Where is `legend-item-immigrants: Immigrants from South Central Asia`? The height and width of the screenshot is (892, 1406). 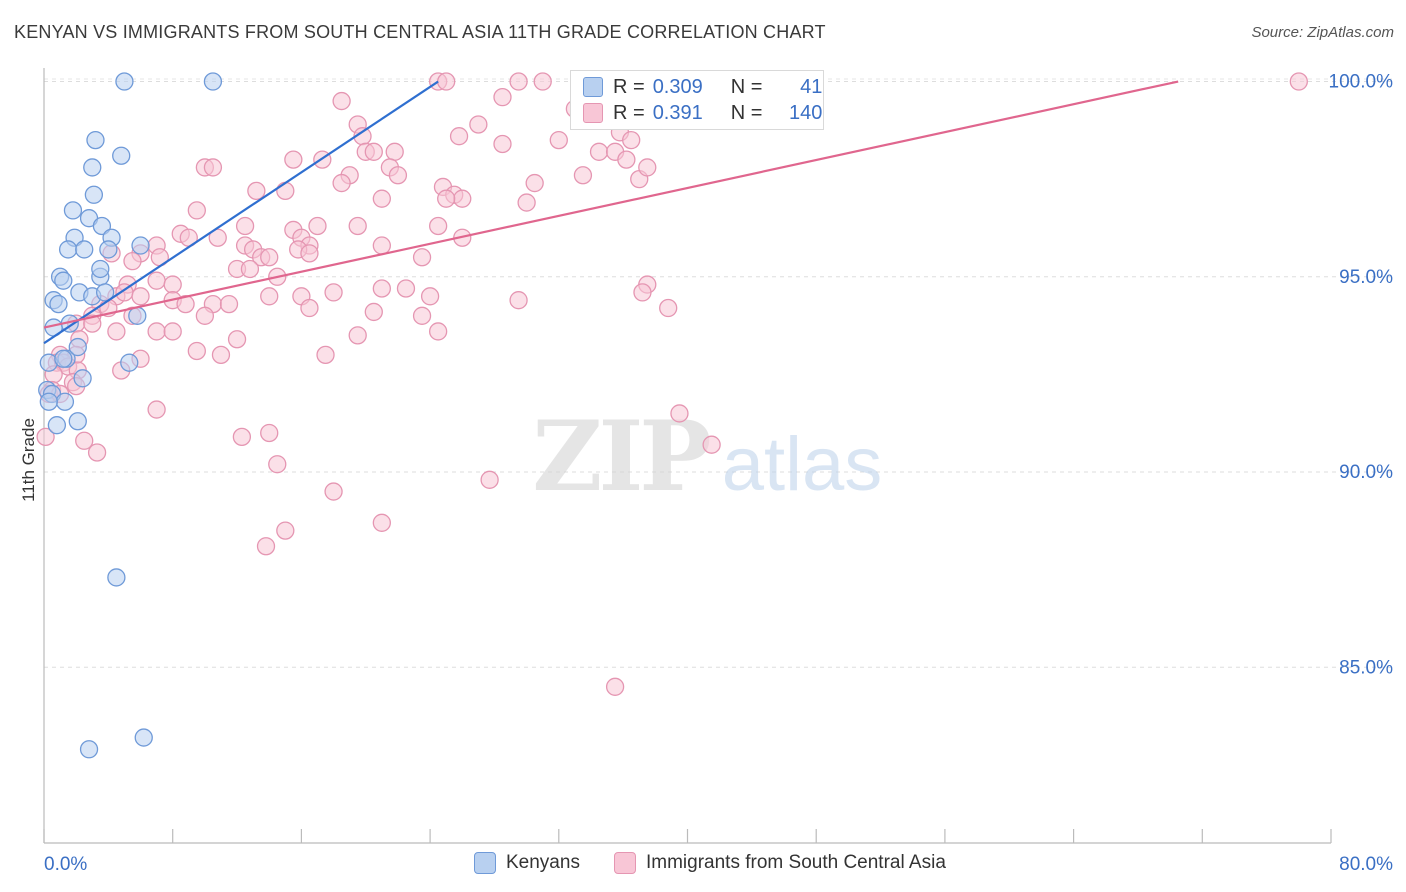 legend-item-immigrants: Immigrants from South Central Asia is located at coordinates (780, 863).